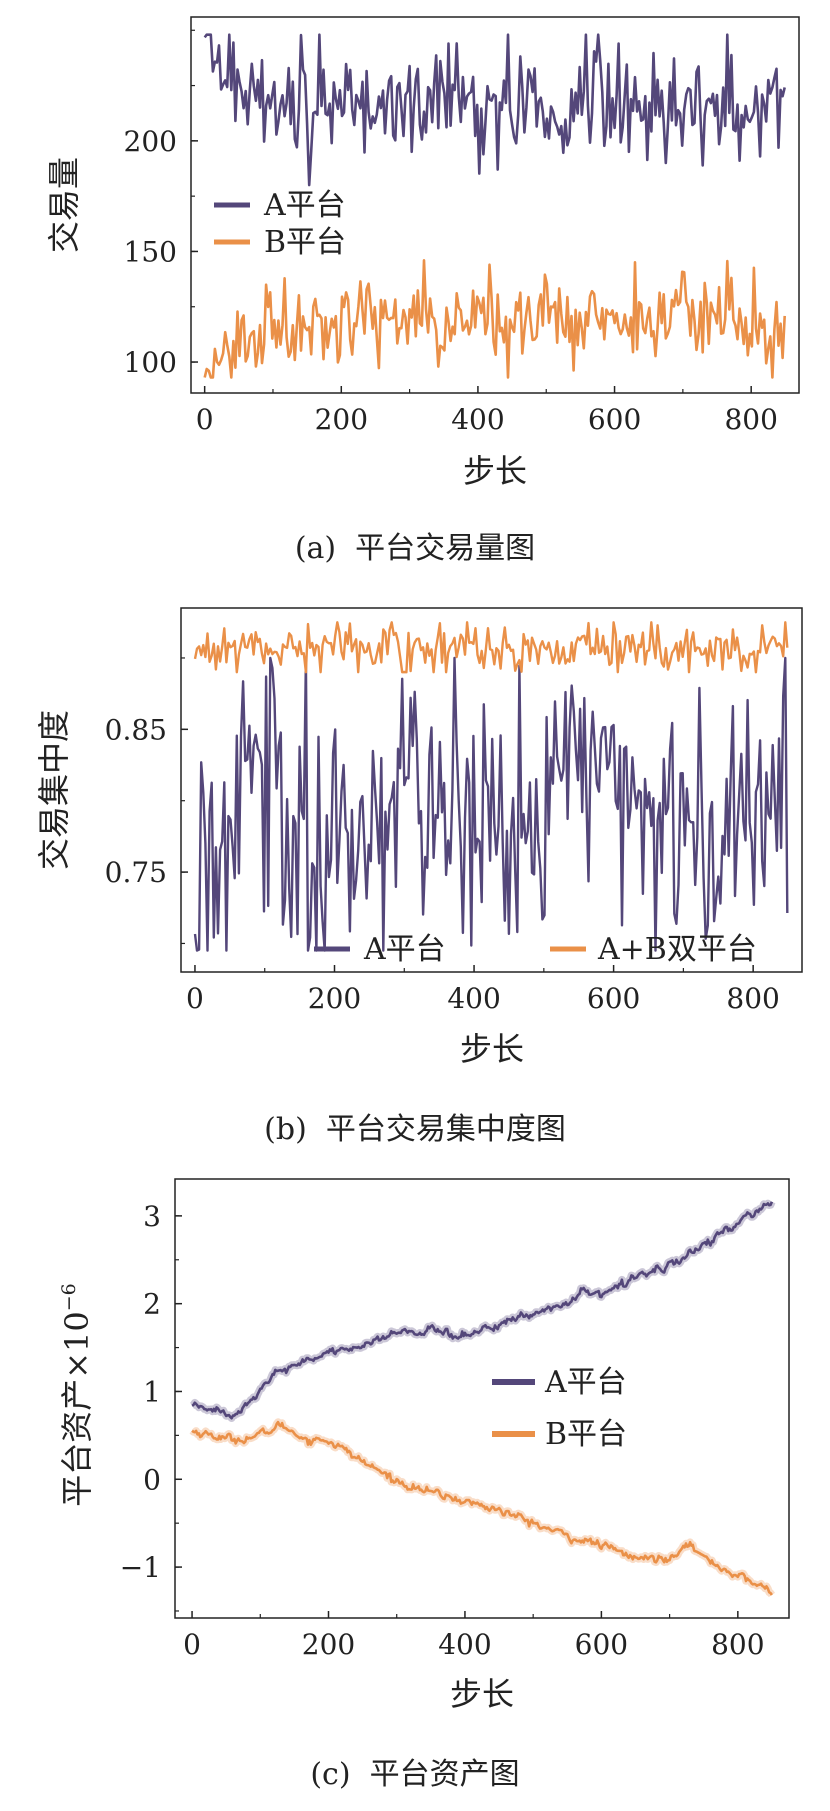 Image resolution: width=830 pixels, height=1811 pixels. What do you see at coordinates (64, 205) in the screenshot?
I see `y-axis-label: 交易量` at bounding box center [64, 205].